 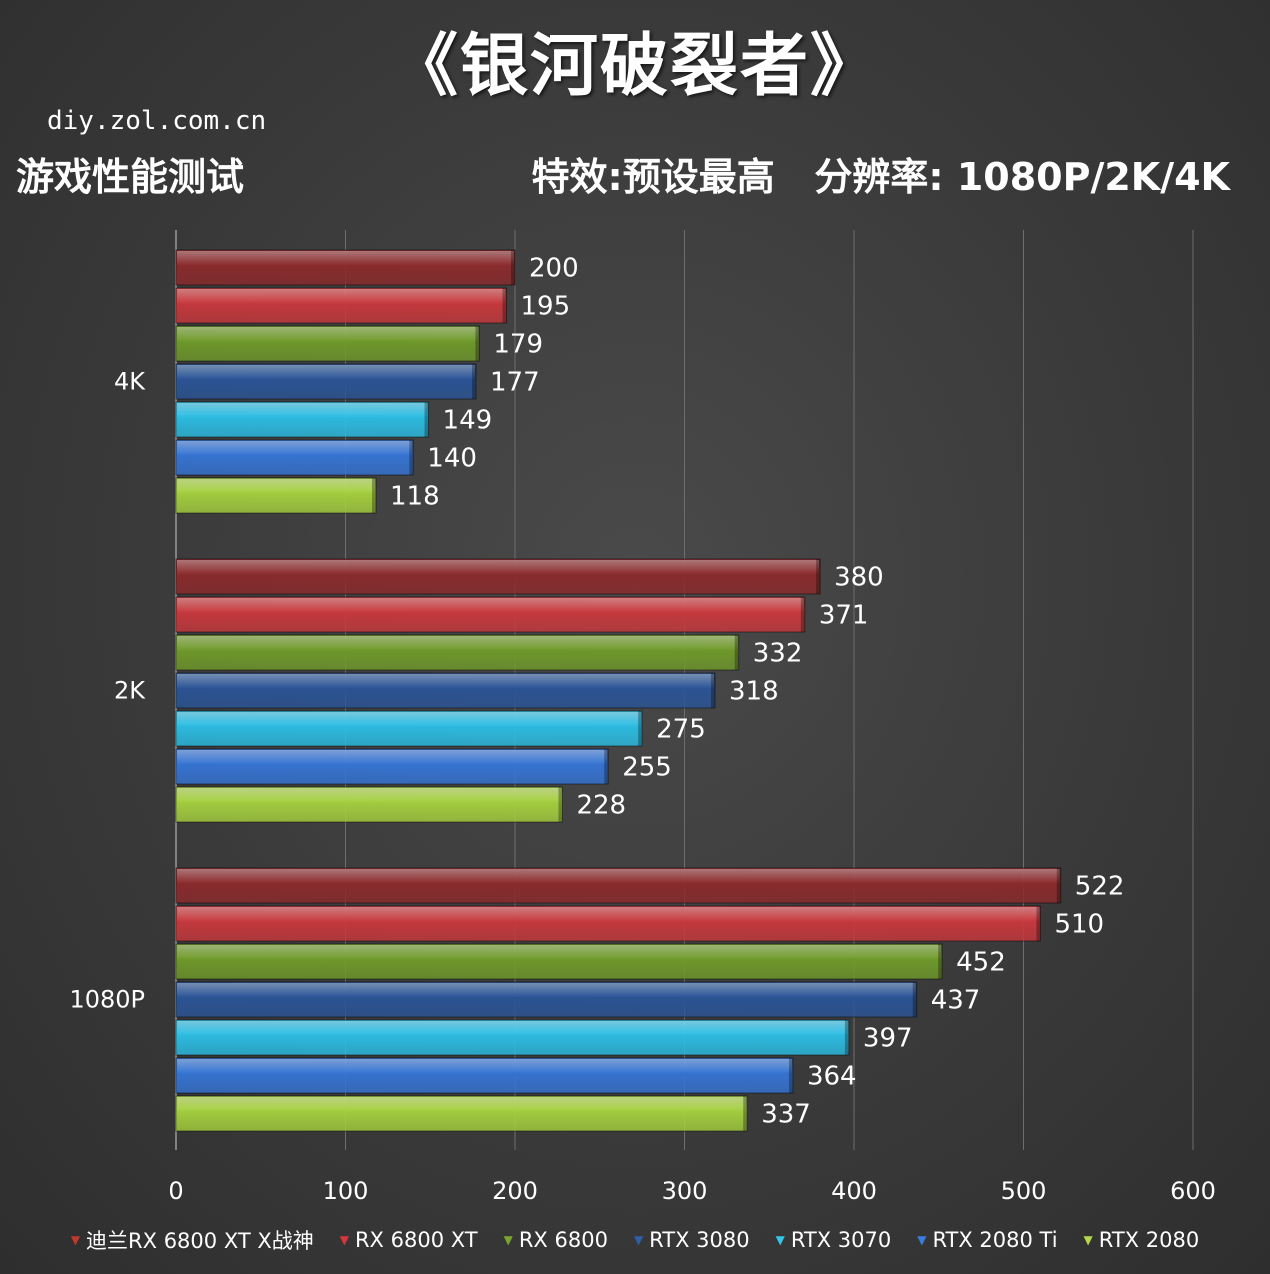 What do you see at coordinates (130, 382) in the screenshot?
I see `category-label: 4K` at bounding box center [130, 382].